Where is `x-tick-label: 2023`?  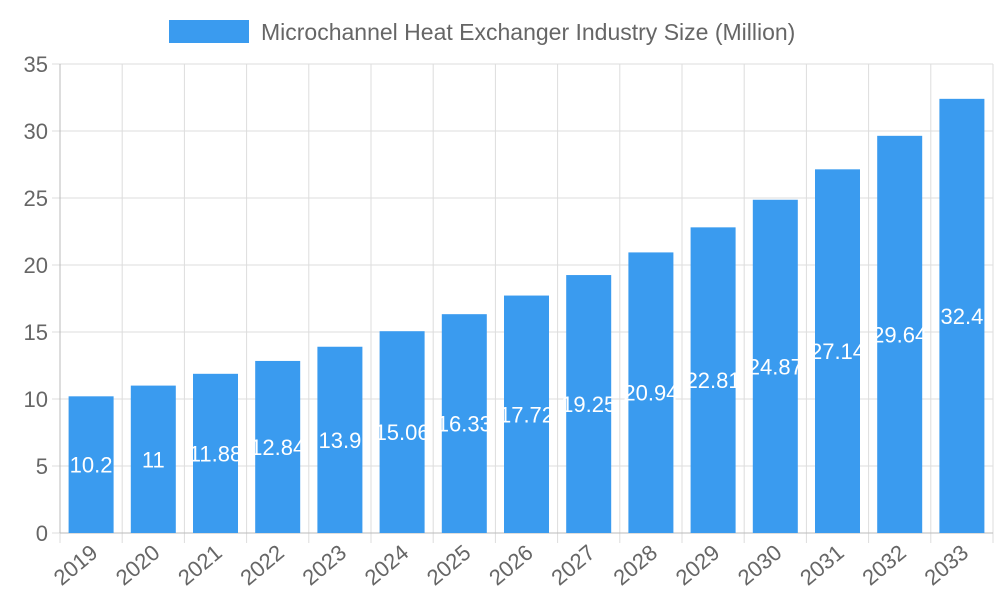
x-tick-label: 2023 is located at coordinates (325, 565).